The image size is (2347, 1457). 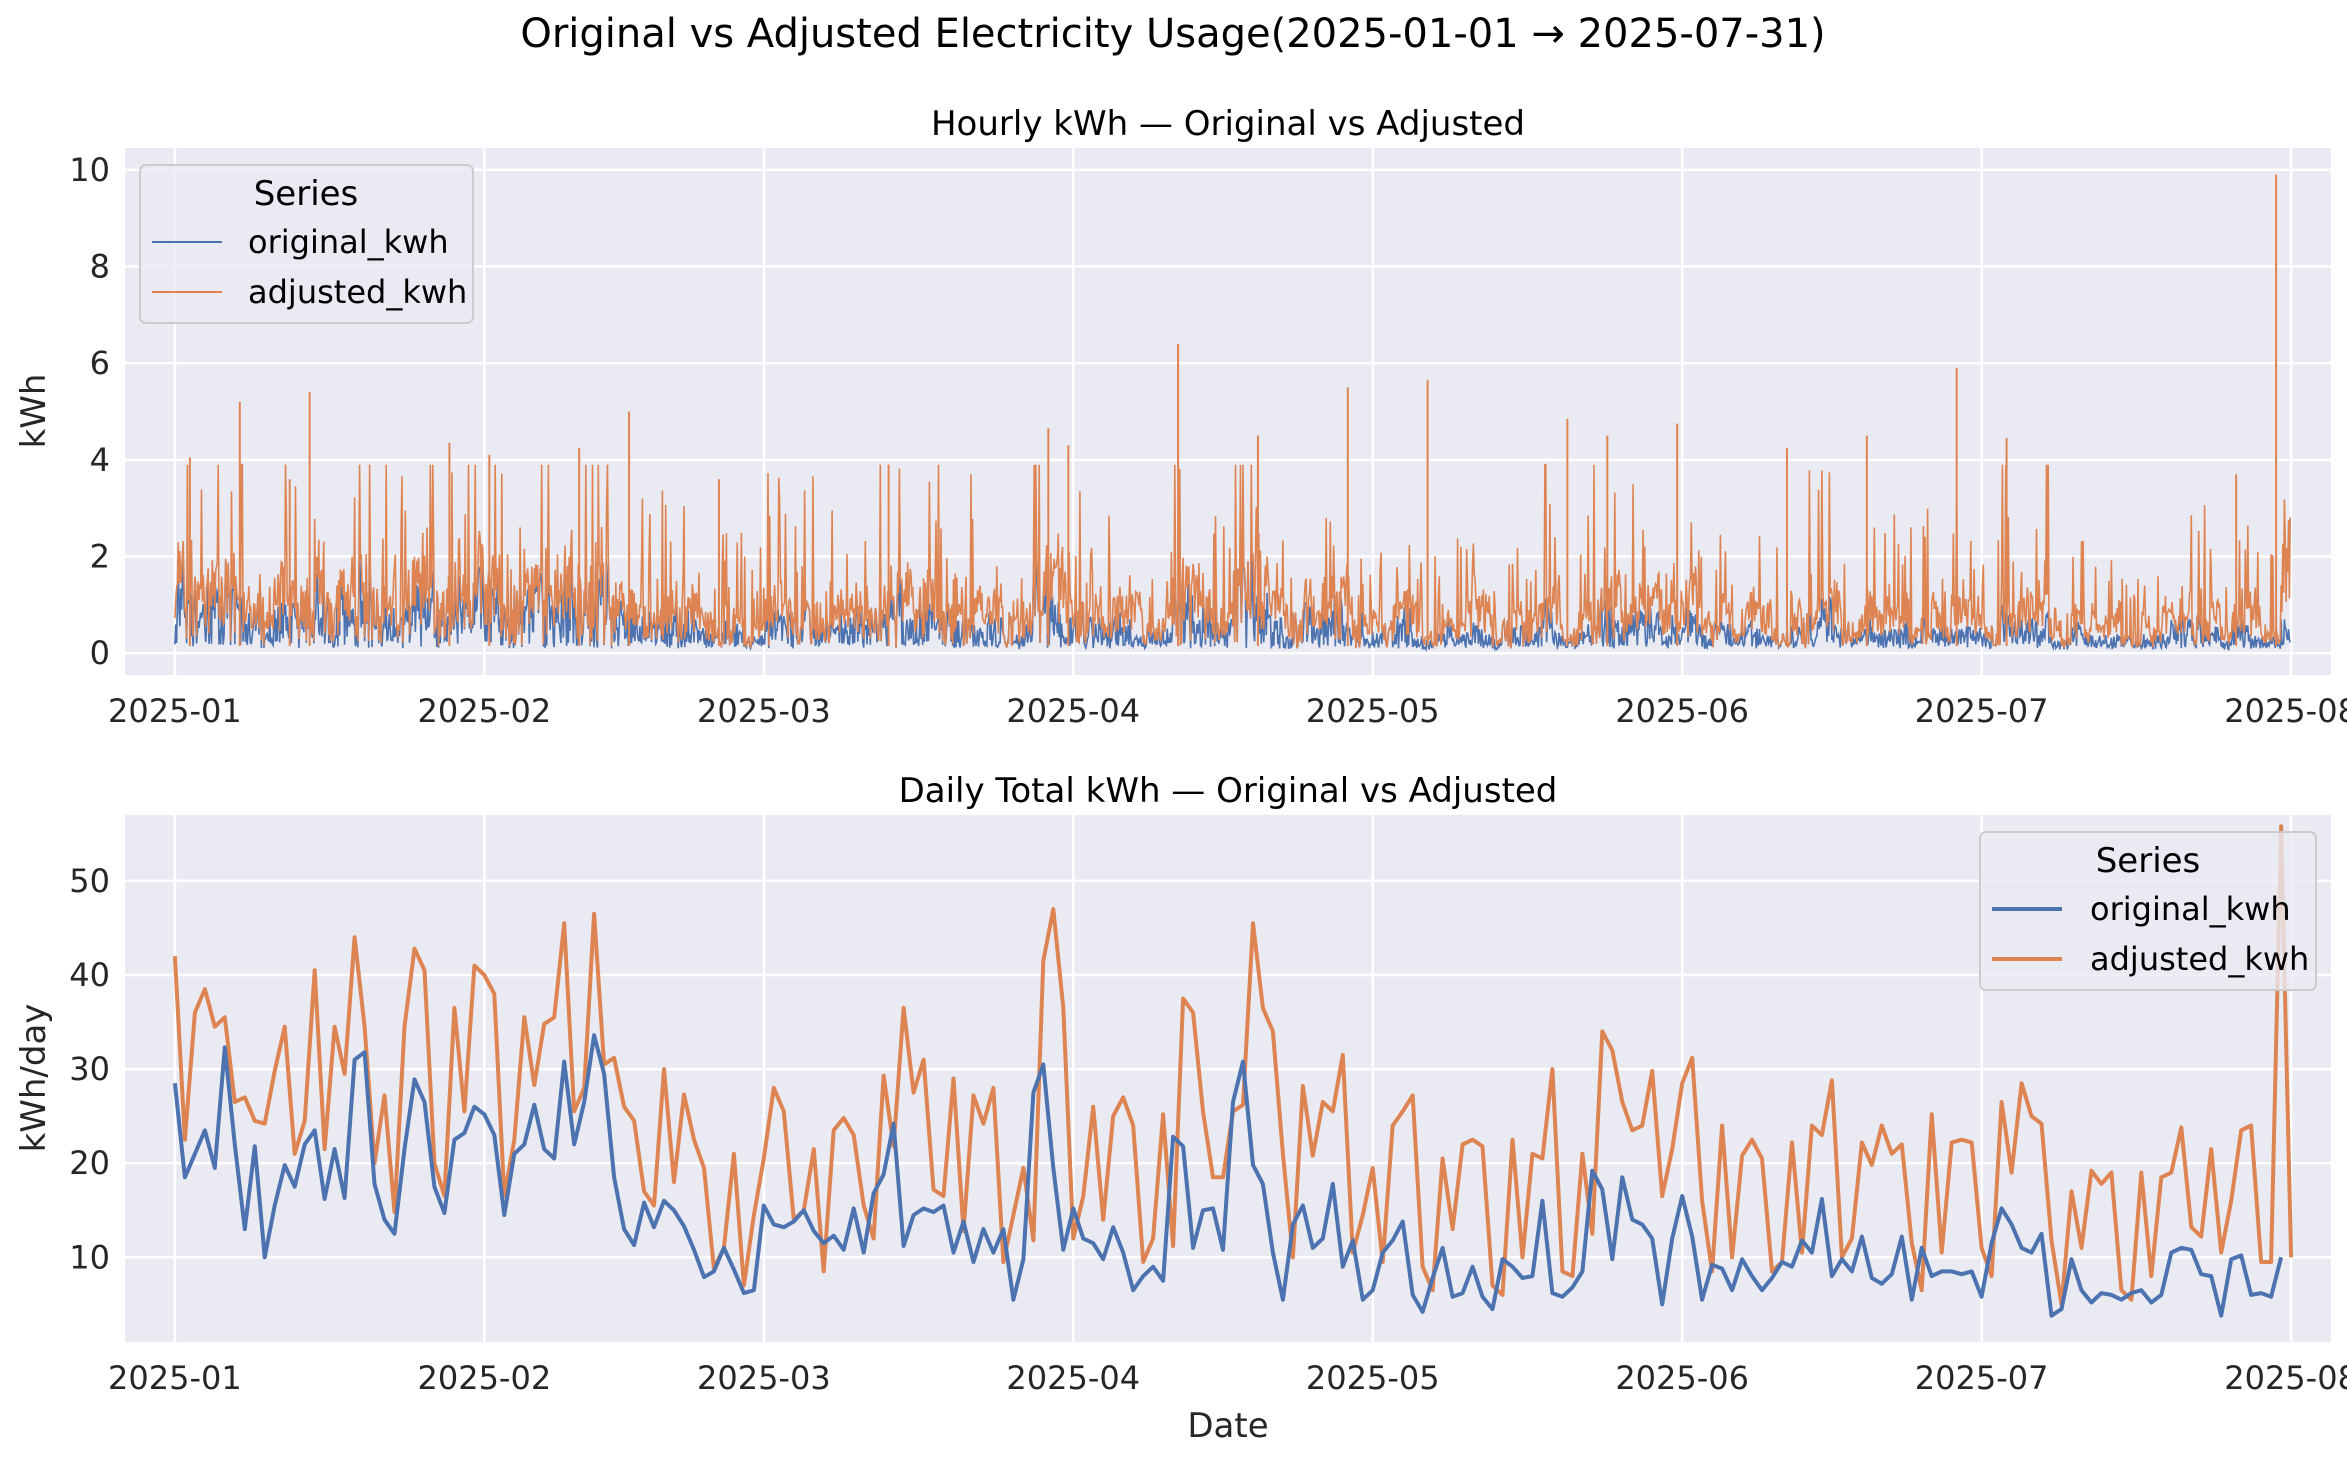 What do you see at coordinates (1228, 124) in the screenshot?
I see `hourly-panel-title: Hourly kWh — Original vs Adjusted` at bounding box center [1228, 124].